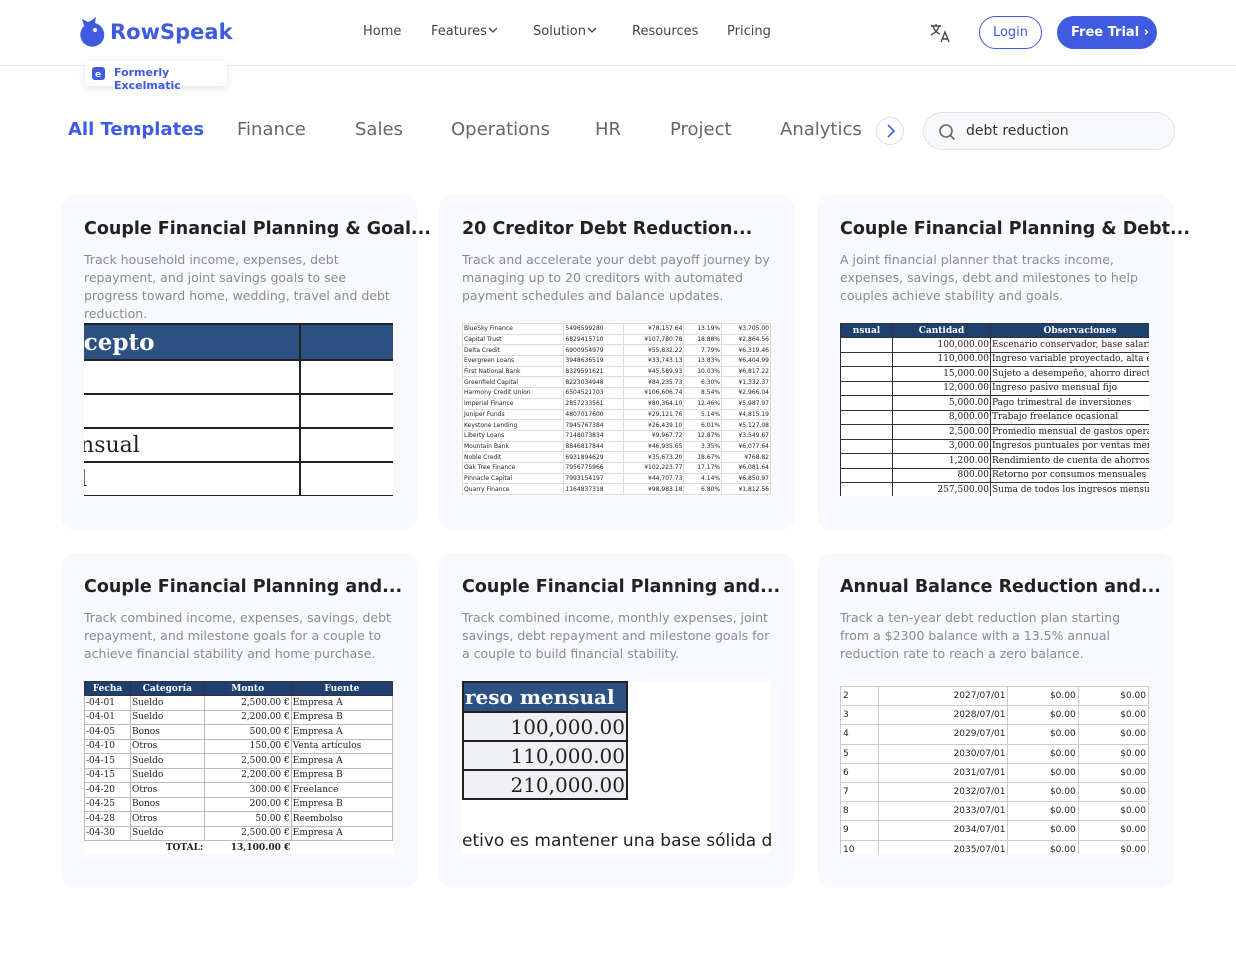  Describe the element at coordinates (994, 461) in the screenshot. I see `row: 1,200.00 Rendimiento de cuenta de ahorros` at that location.